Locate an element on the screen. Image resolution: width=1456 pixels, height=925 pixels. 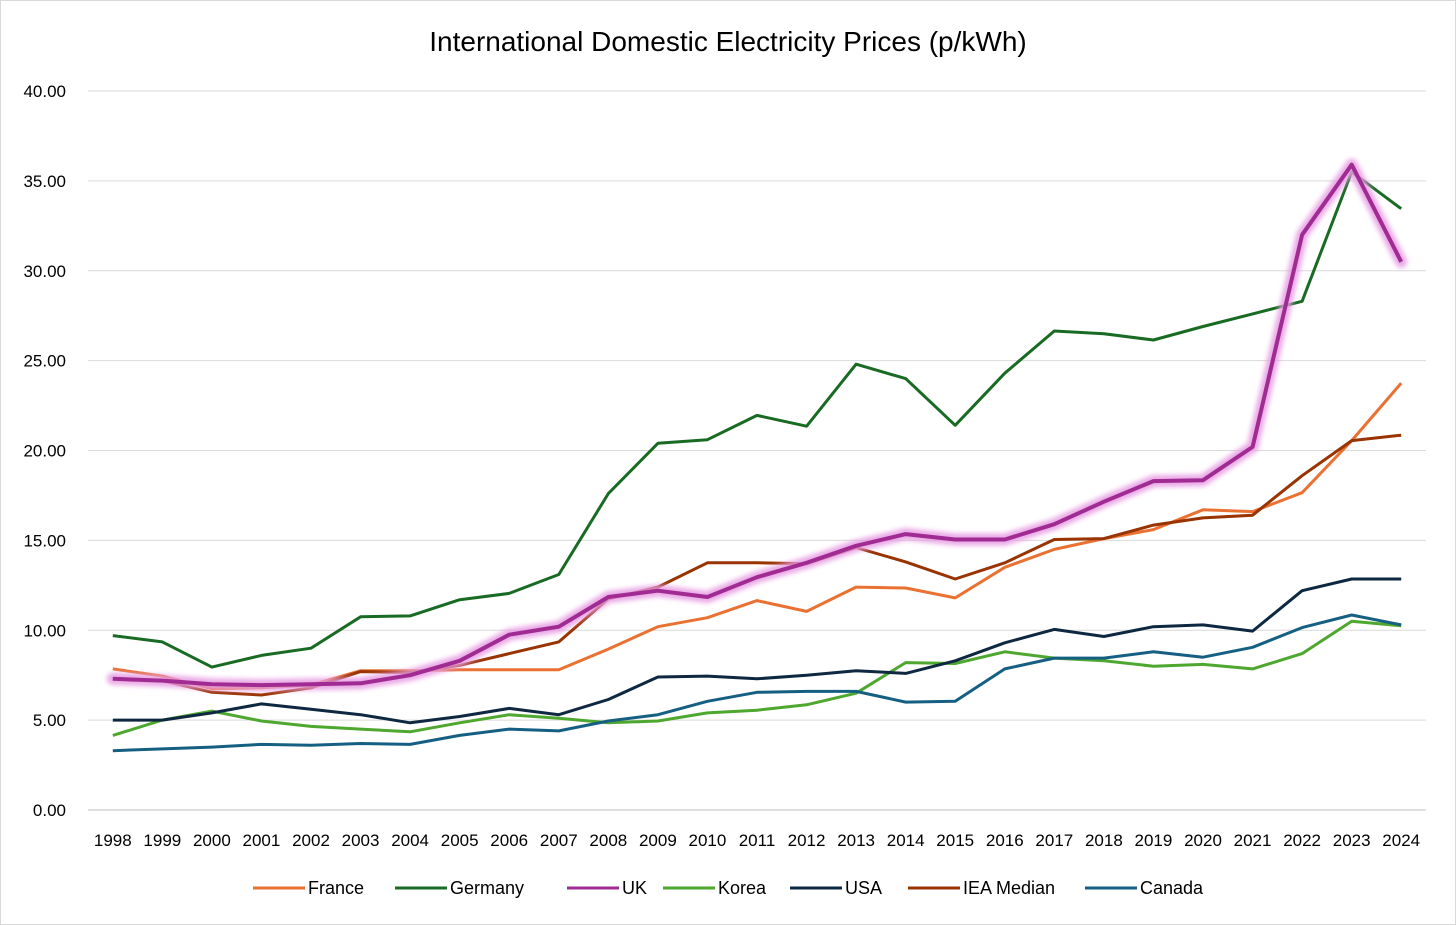
legend-label: Canada is located at coordinates (1172, 888).